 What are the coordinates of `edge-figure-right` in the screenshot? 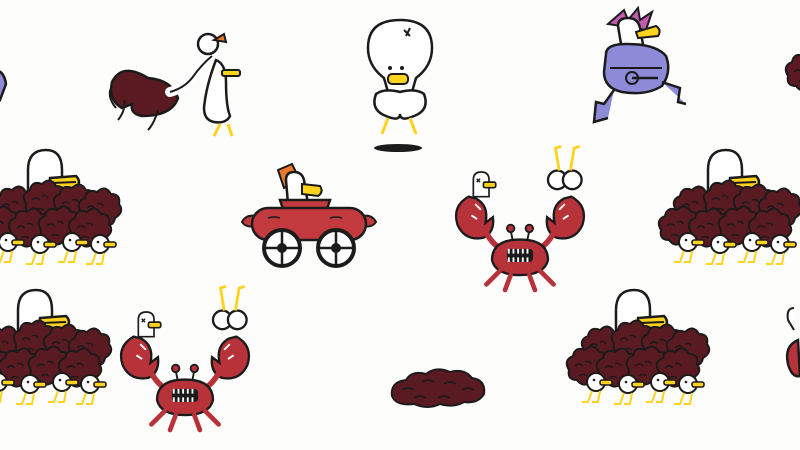 It's located at (792, 71).